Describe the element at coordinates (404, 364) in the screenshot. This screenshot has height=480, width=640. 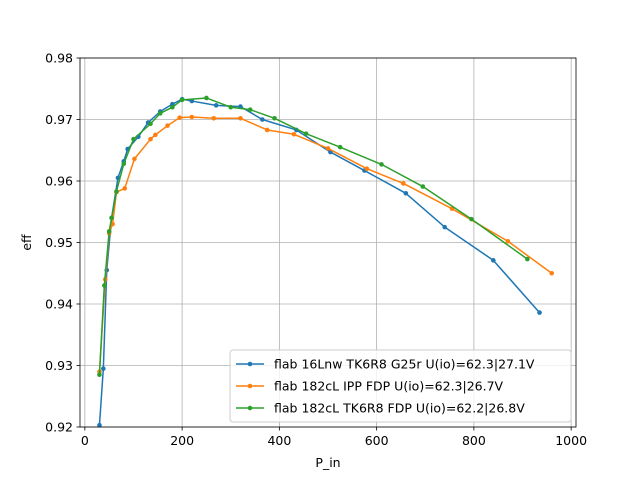
I see `legend-label: flab 16Lnw TK6R8 G25r U(io)=62.3|27.1V` at that location.